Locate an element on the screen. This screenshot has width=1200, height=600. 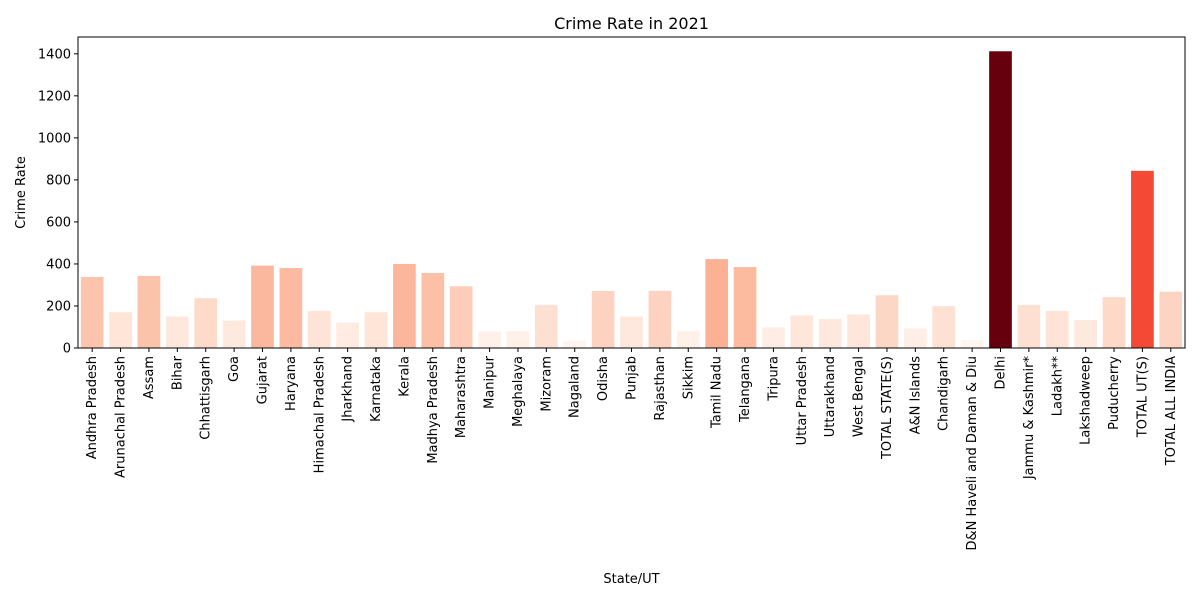
x-tick-label: Haryana is located at coordinates (291, 383).